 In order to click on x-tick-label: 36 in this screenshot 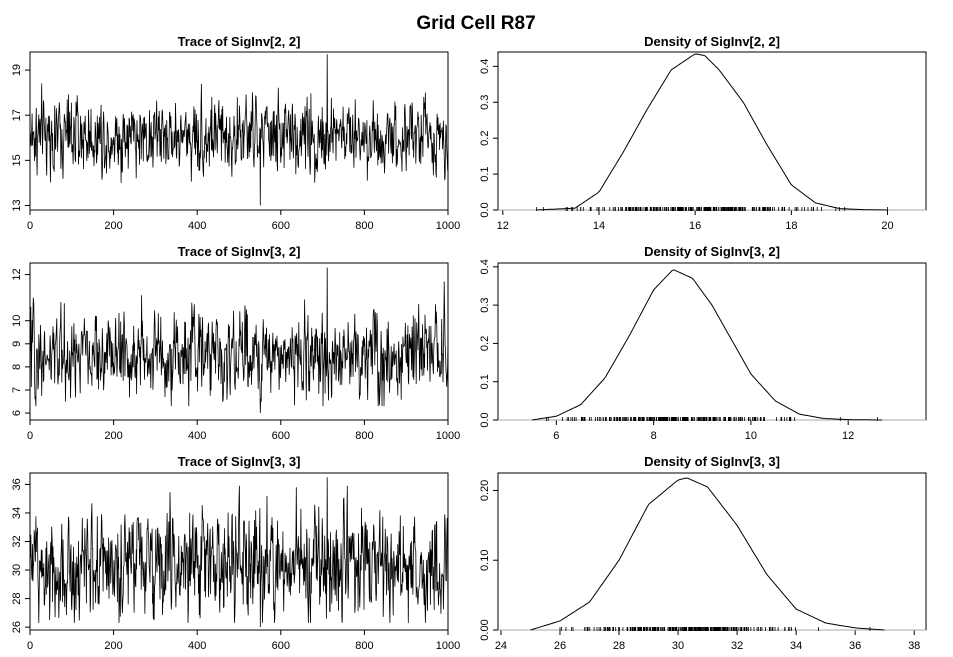, I will do `click(855, 646)`.